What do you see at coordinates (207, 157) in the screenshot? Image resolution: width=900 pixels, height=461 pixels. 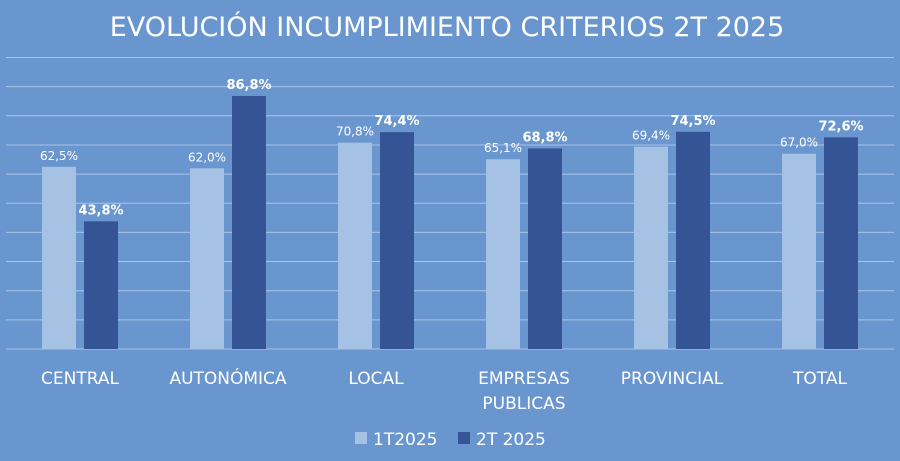 I see `bar-value-label: 62,0%` at bounding box center [207, 157].